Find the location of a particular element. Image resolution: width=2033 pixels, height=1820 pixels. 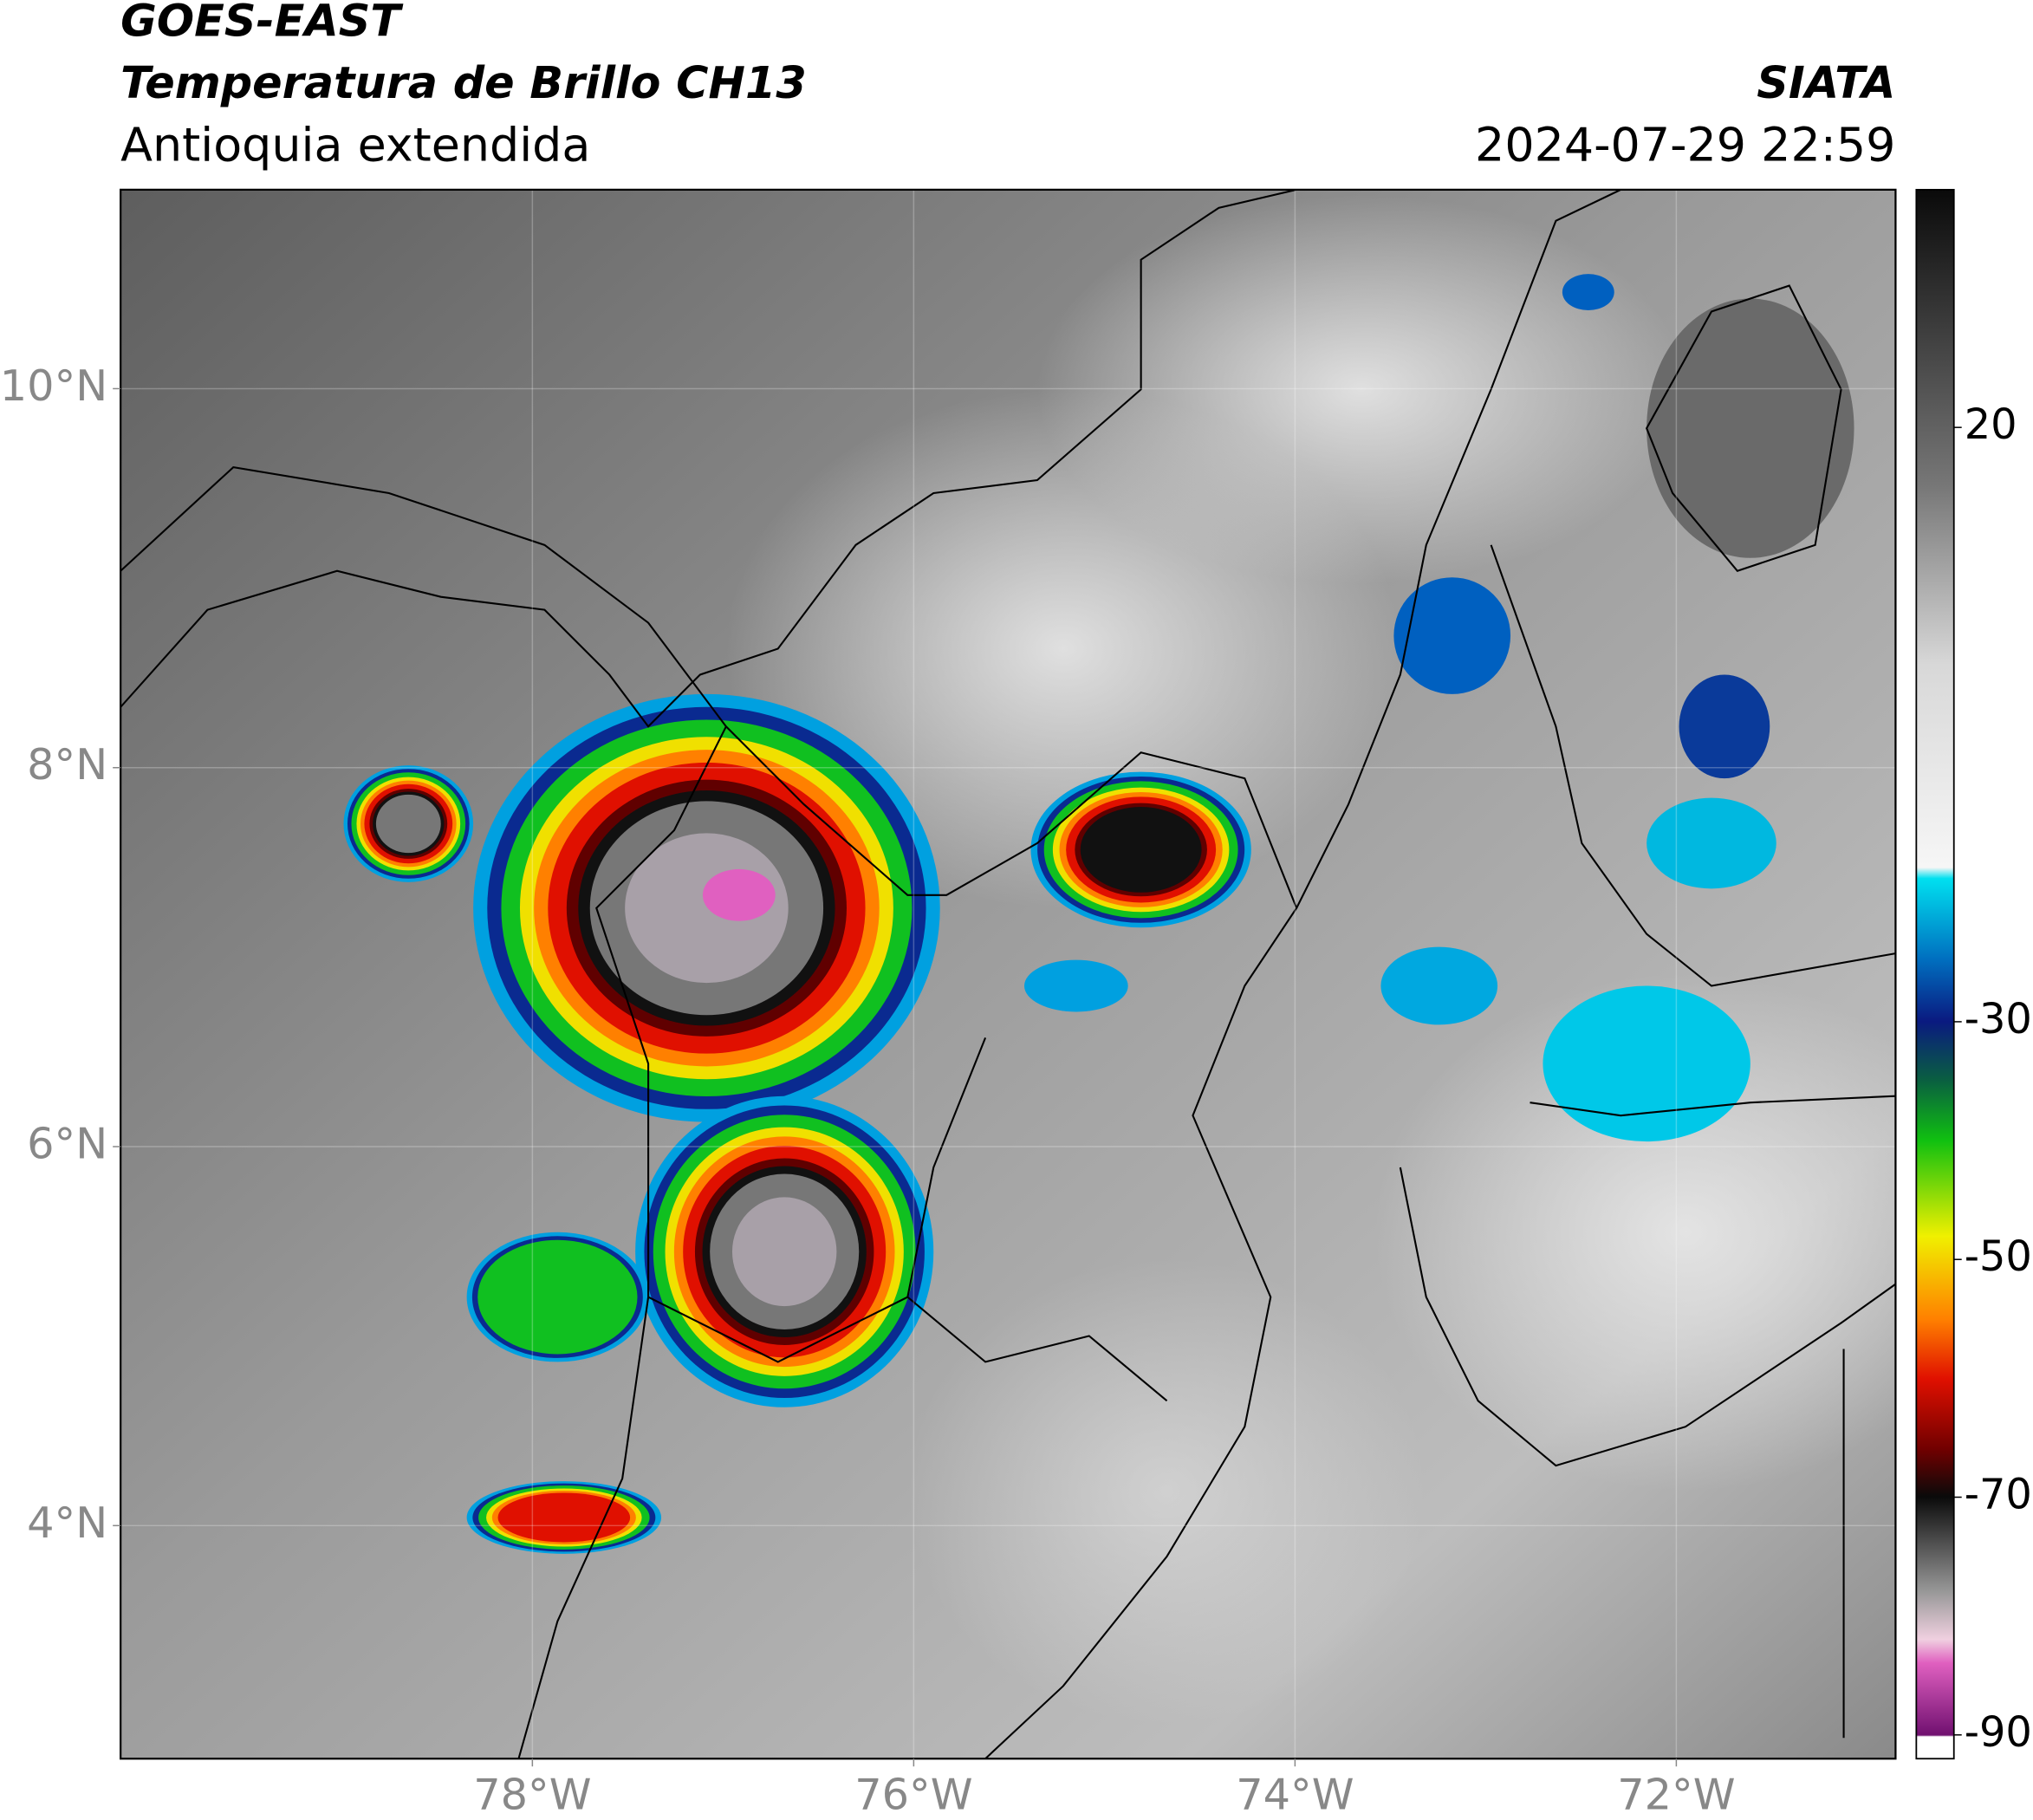

title: GOES-EAST is located at coordinates (262, 23).